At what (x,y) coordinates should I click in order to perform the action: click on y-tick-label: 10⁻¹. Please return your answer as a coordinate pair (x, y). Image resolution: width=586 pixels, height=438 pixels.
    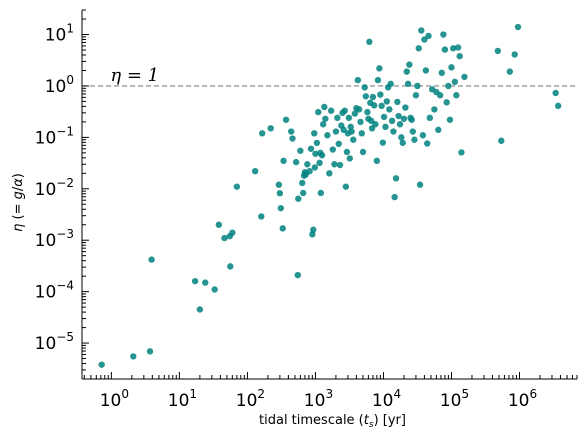
    Looking at the image, I should click on (54, 136).